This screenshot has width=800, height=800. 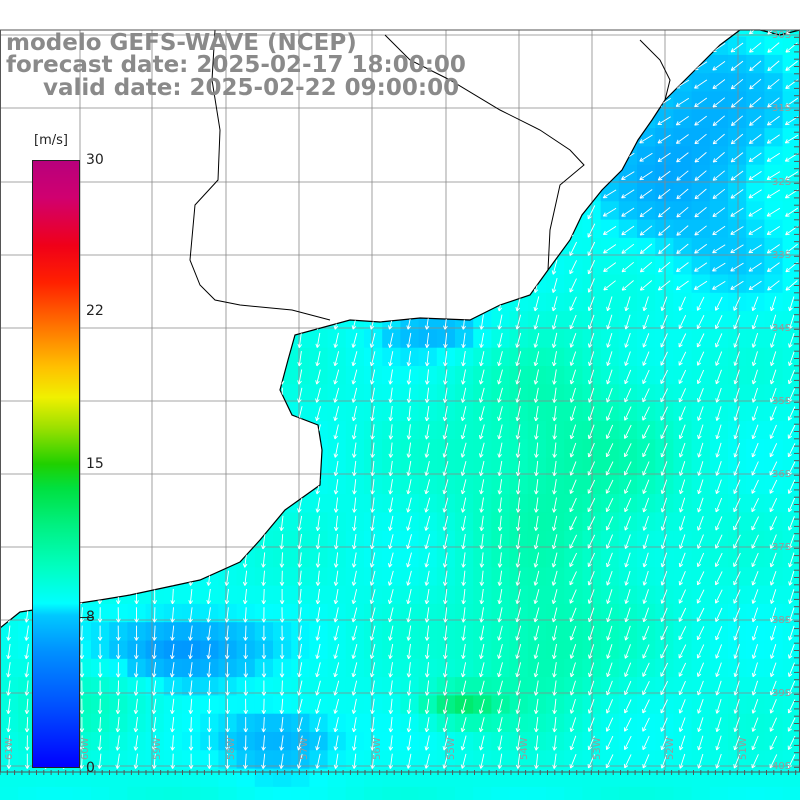 I want to click on longitude-label: 55W, so click(x=451, y=748).